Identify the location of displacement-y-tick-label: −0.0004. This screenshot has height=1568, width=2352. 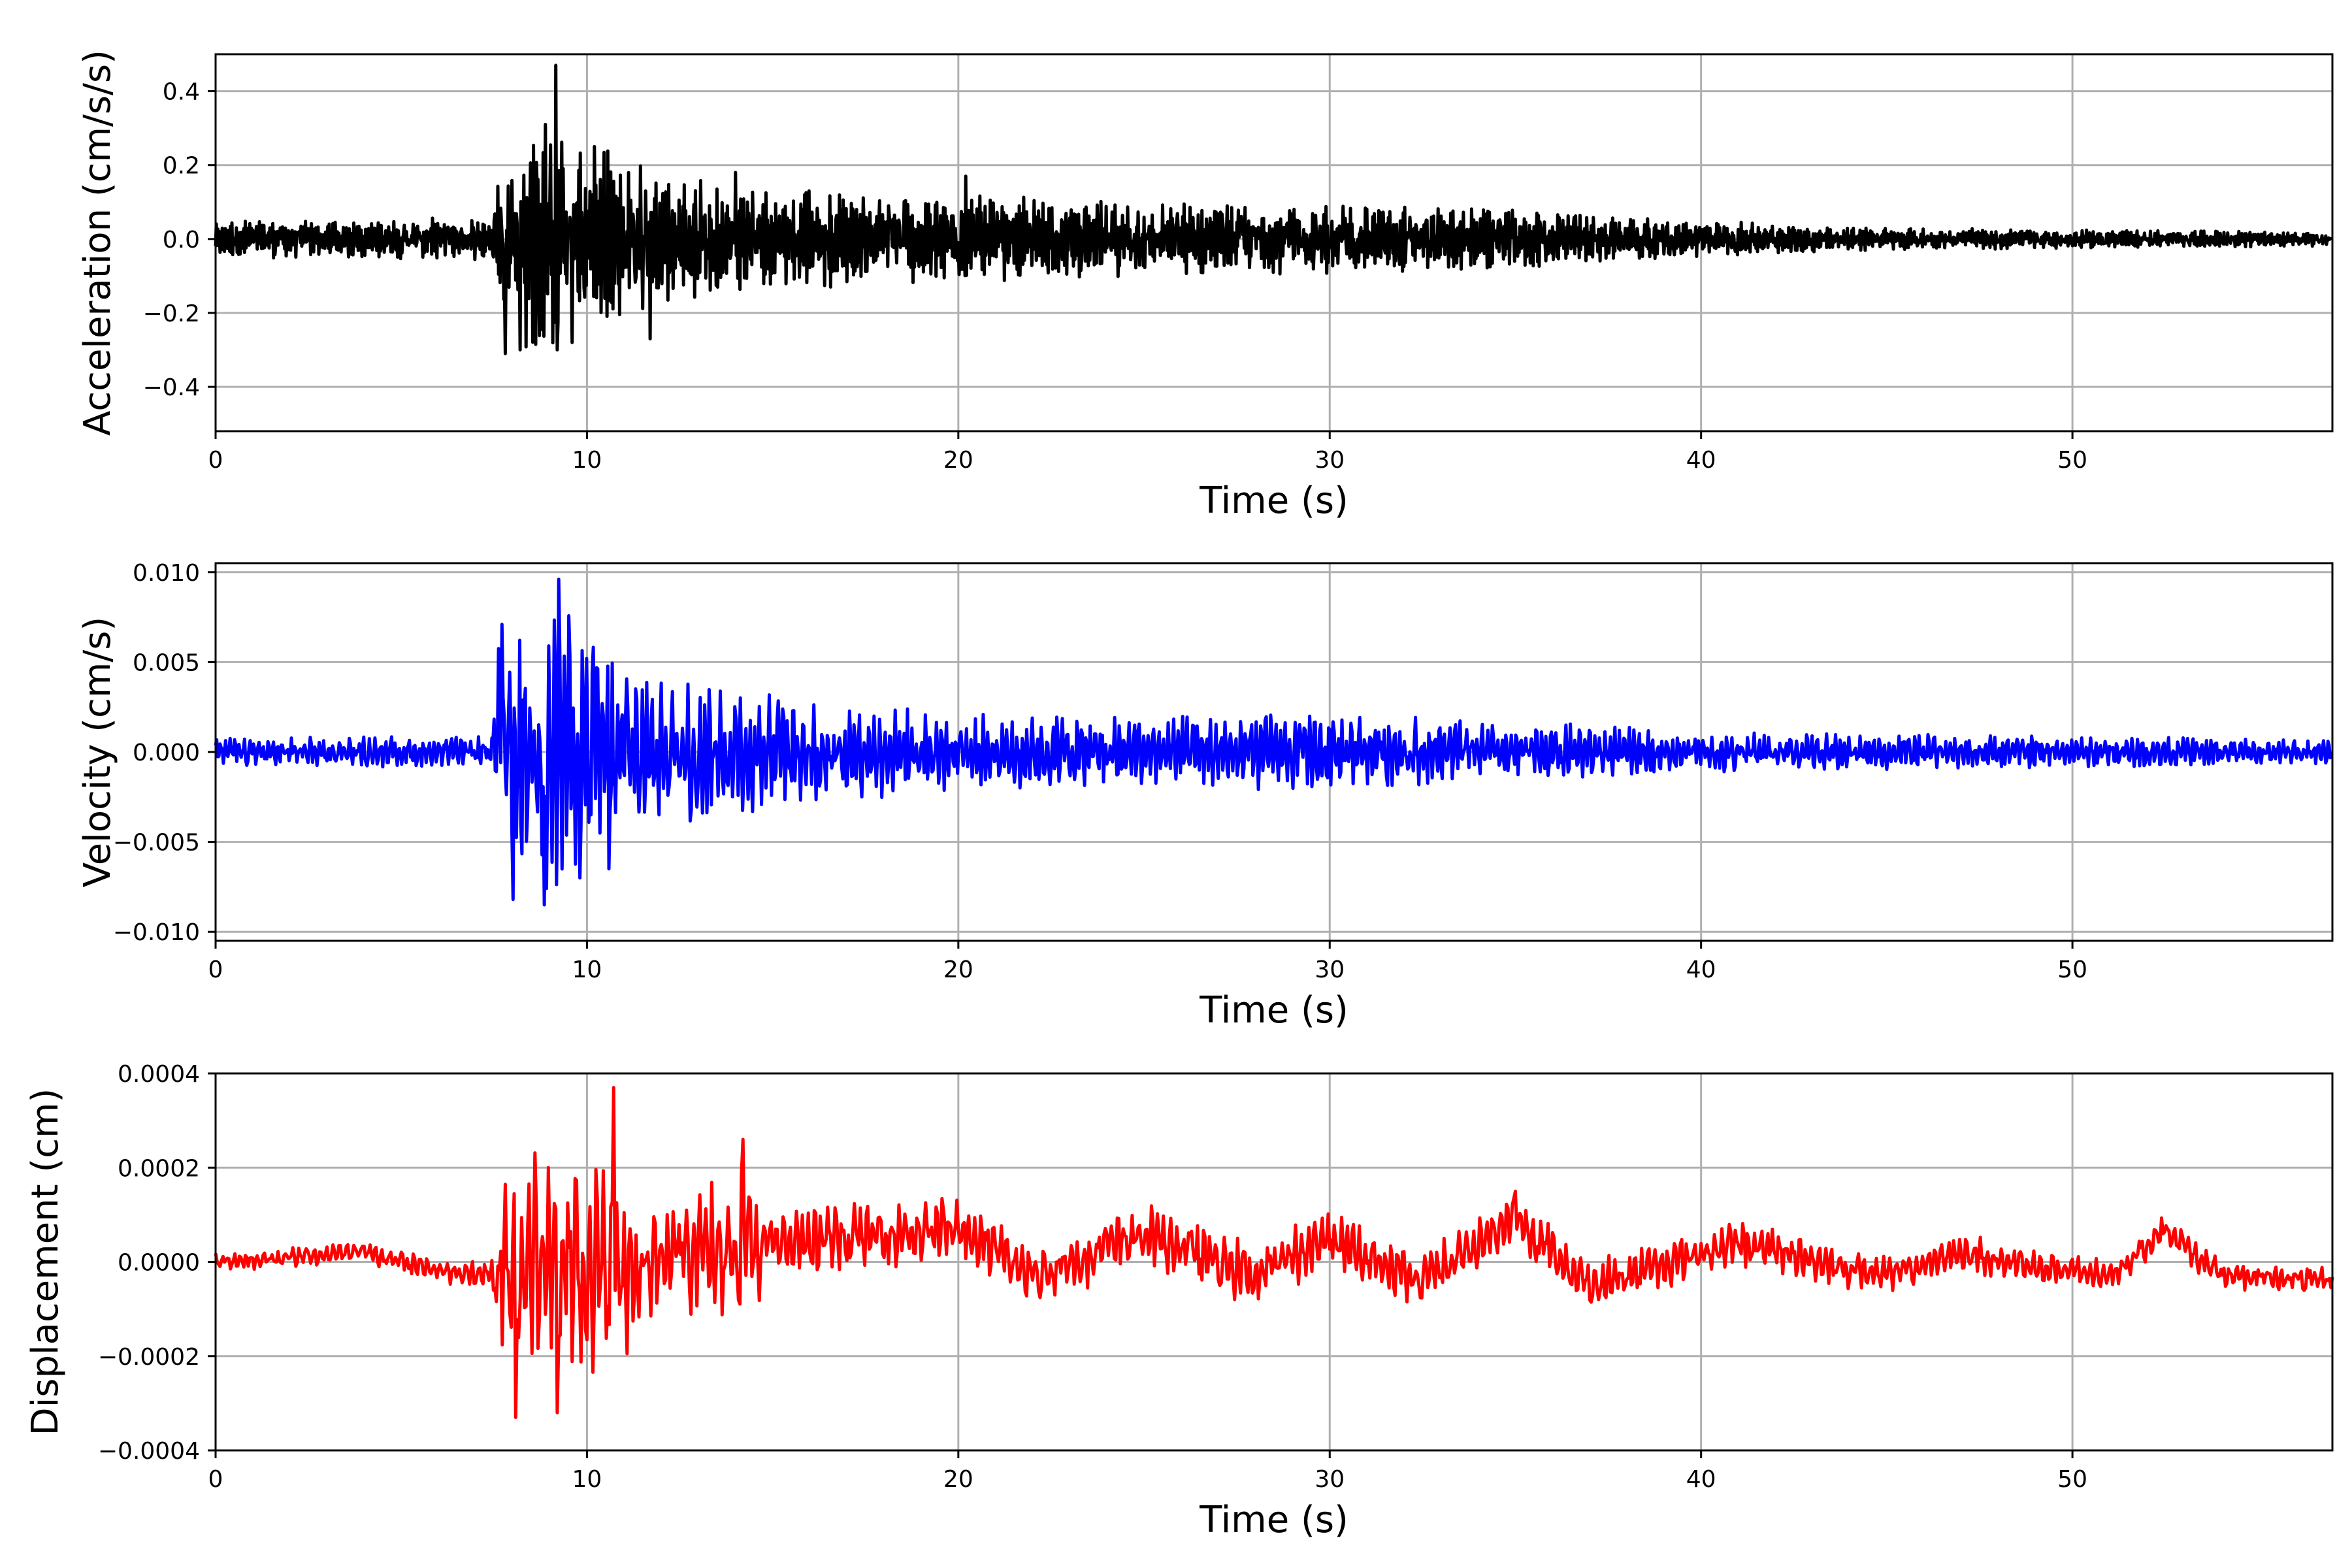
(149, 1451).